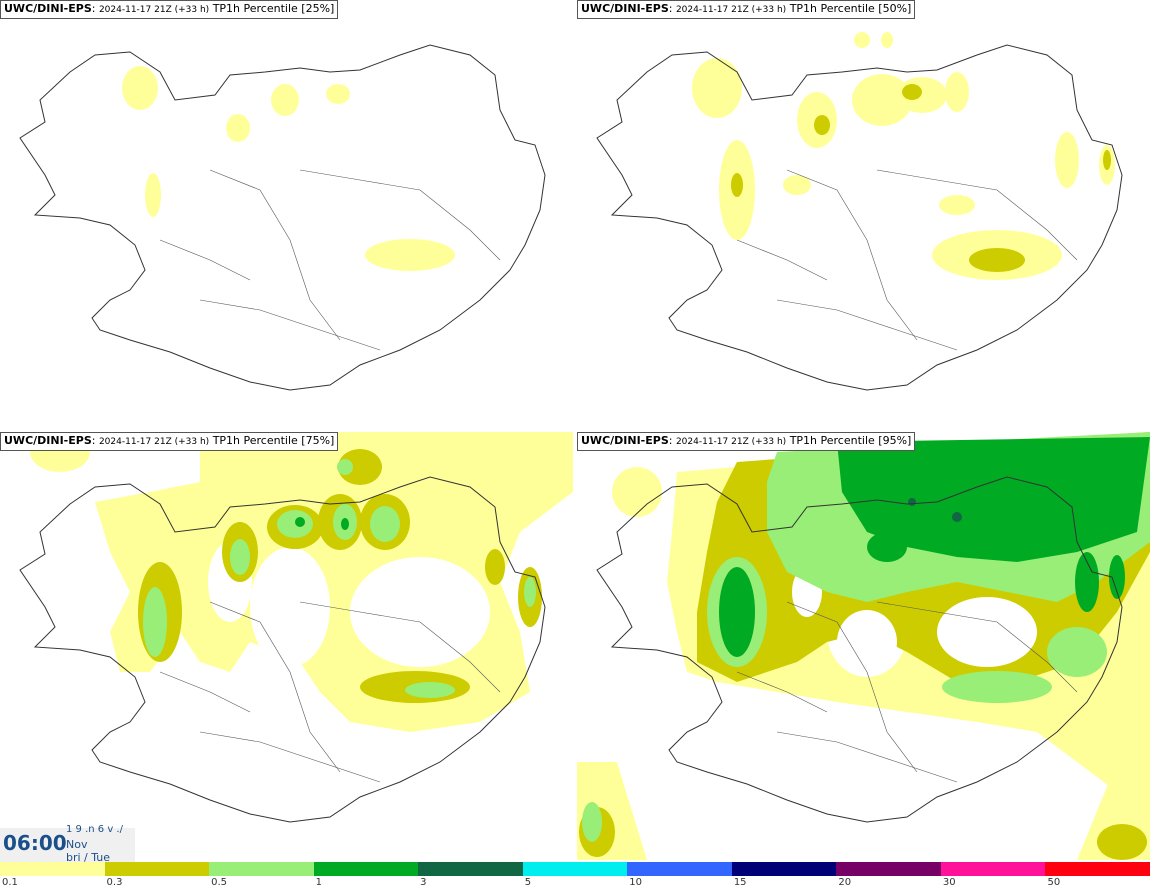 This screenshot has width=1150, height=891. I want to click on legend-tick-label: 0.5, so click(219, 882).